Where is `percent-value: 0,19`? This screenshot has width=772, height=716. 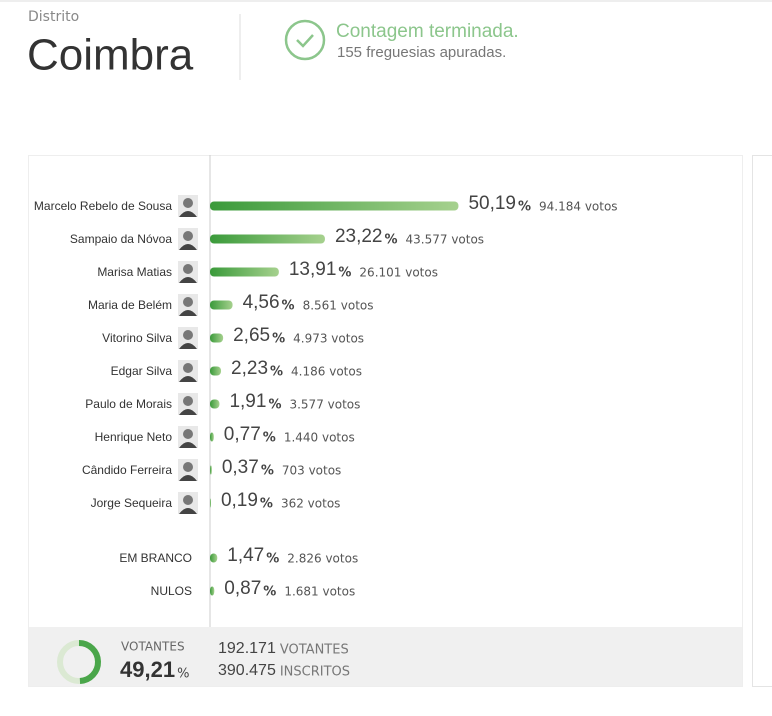
percent-value: 0,19 is located at coordinates (239, 500).